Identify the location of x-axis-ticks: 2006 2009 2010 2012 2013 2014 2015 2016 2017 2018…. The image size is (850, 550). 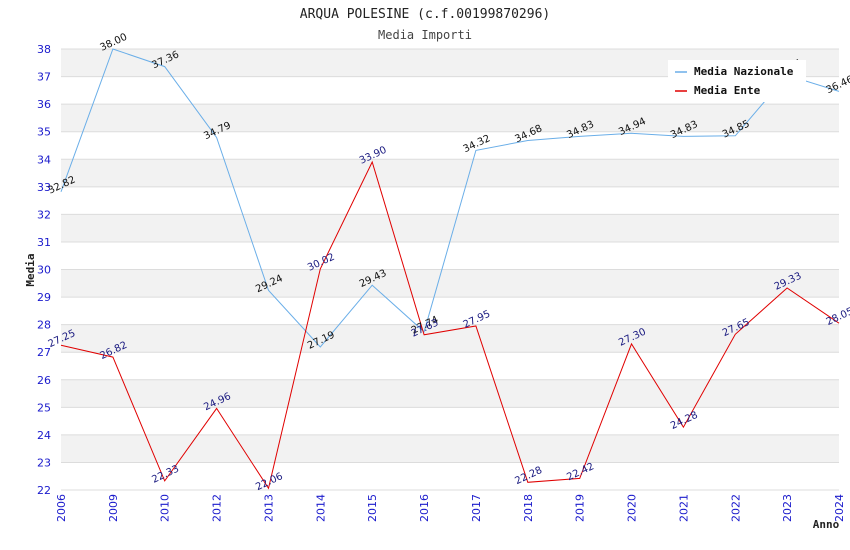
(450, 508).